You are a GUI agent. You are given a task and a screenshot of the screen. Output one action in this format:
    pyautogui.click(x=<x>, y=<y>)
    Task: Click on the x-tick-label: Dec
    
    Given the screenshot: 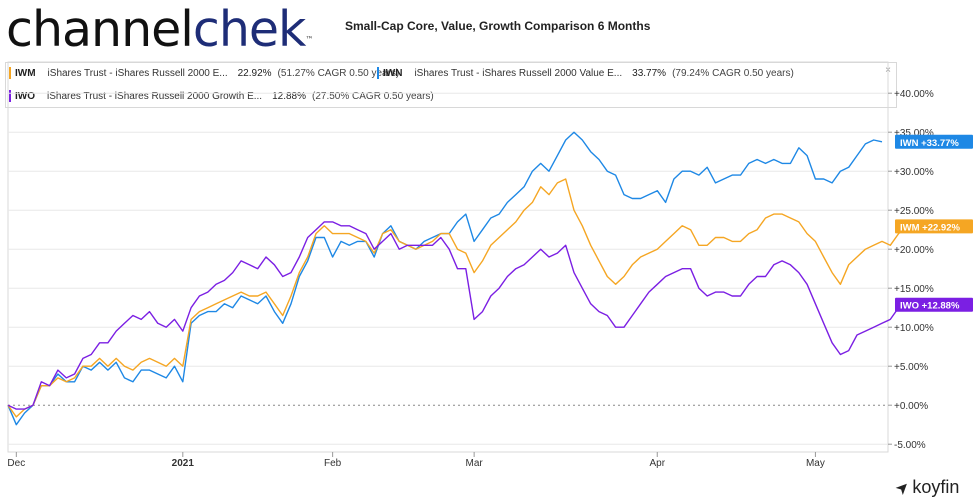 What is the action you would take?
    pyautogui.click(x=16, y=463)
    